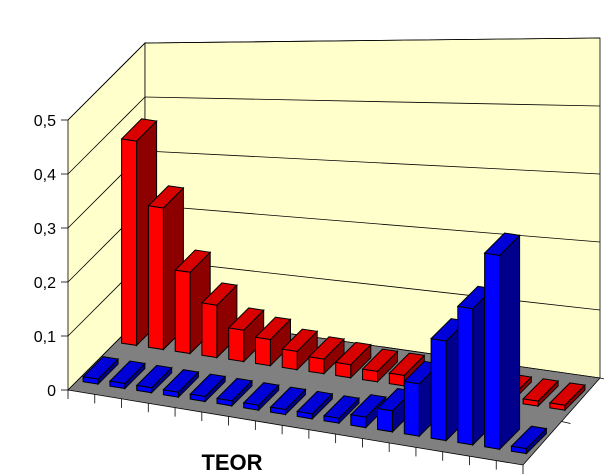  What do you see at coordinates (45, 283) in the screenshot?
I see `y-tick-label: 0,2` at bounding box center [45, 283].